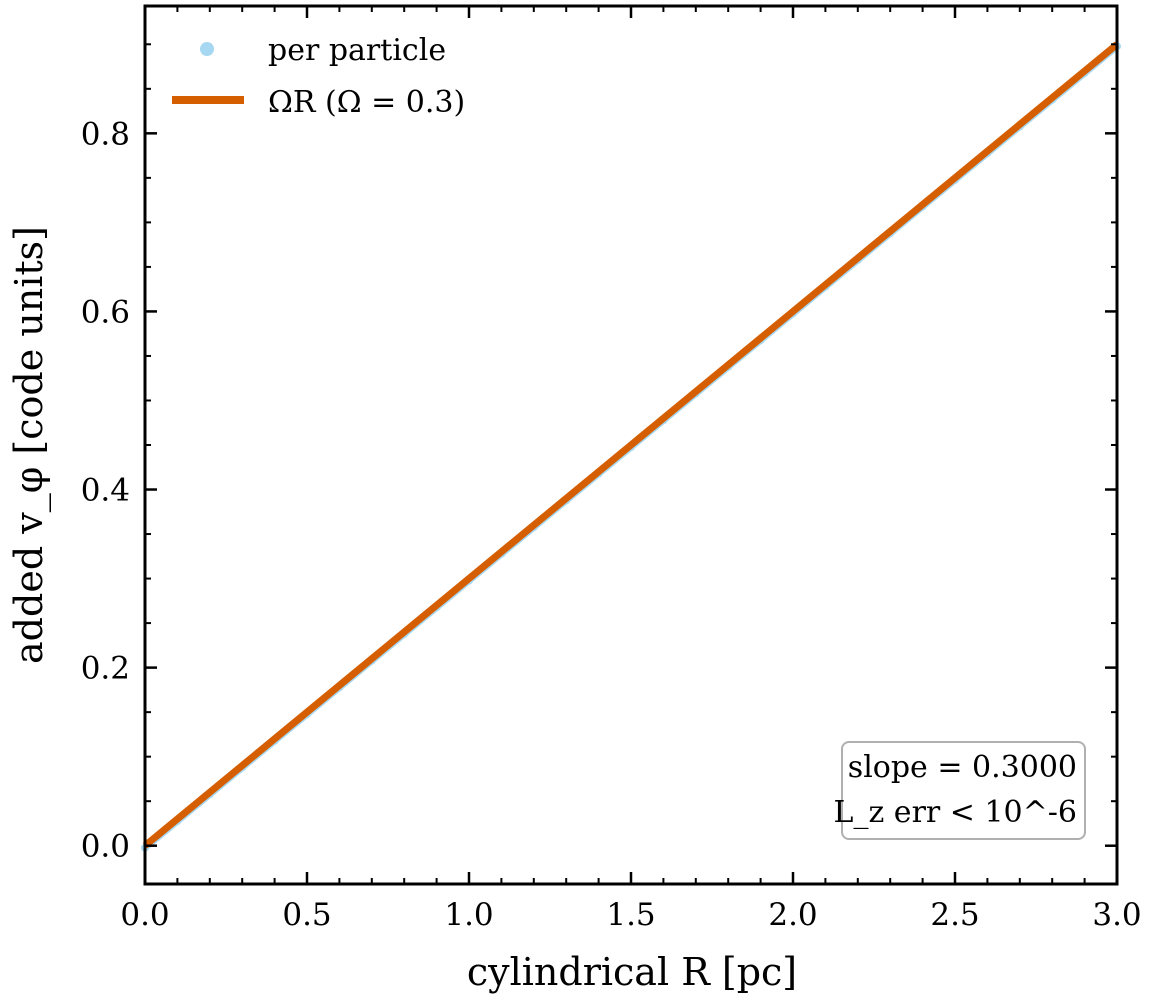  Describe the element at coordinates (306, 915) in the screenshot. I see `x-tick-label: 0.5` at that location.